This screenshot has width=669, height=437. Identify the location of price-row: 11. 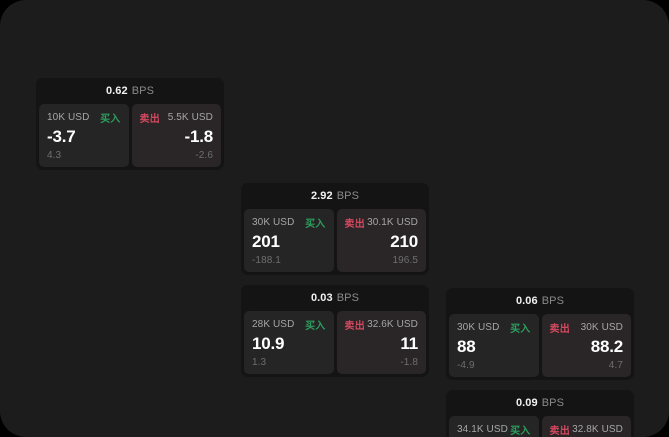
(381, 344).